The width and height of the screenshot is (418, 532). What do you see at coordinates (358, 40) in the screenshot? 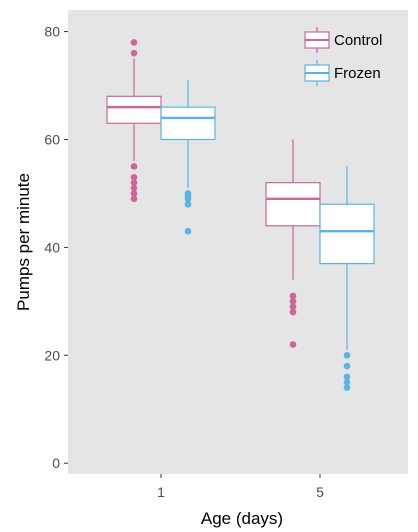
I see `legend-label: Control` at bounding box center [358, 40].